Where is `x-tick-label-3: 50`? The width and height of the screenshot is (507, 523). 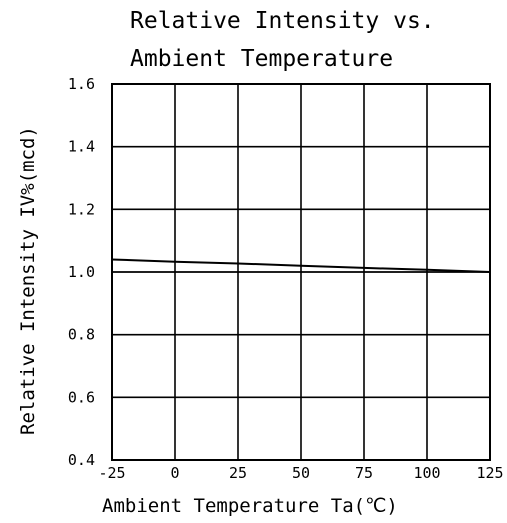 x-tick-label-3: 50 is located at coordinates (301, 473).